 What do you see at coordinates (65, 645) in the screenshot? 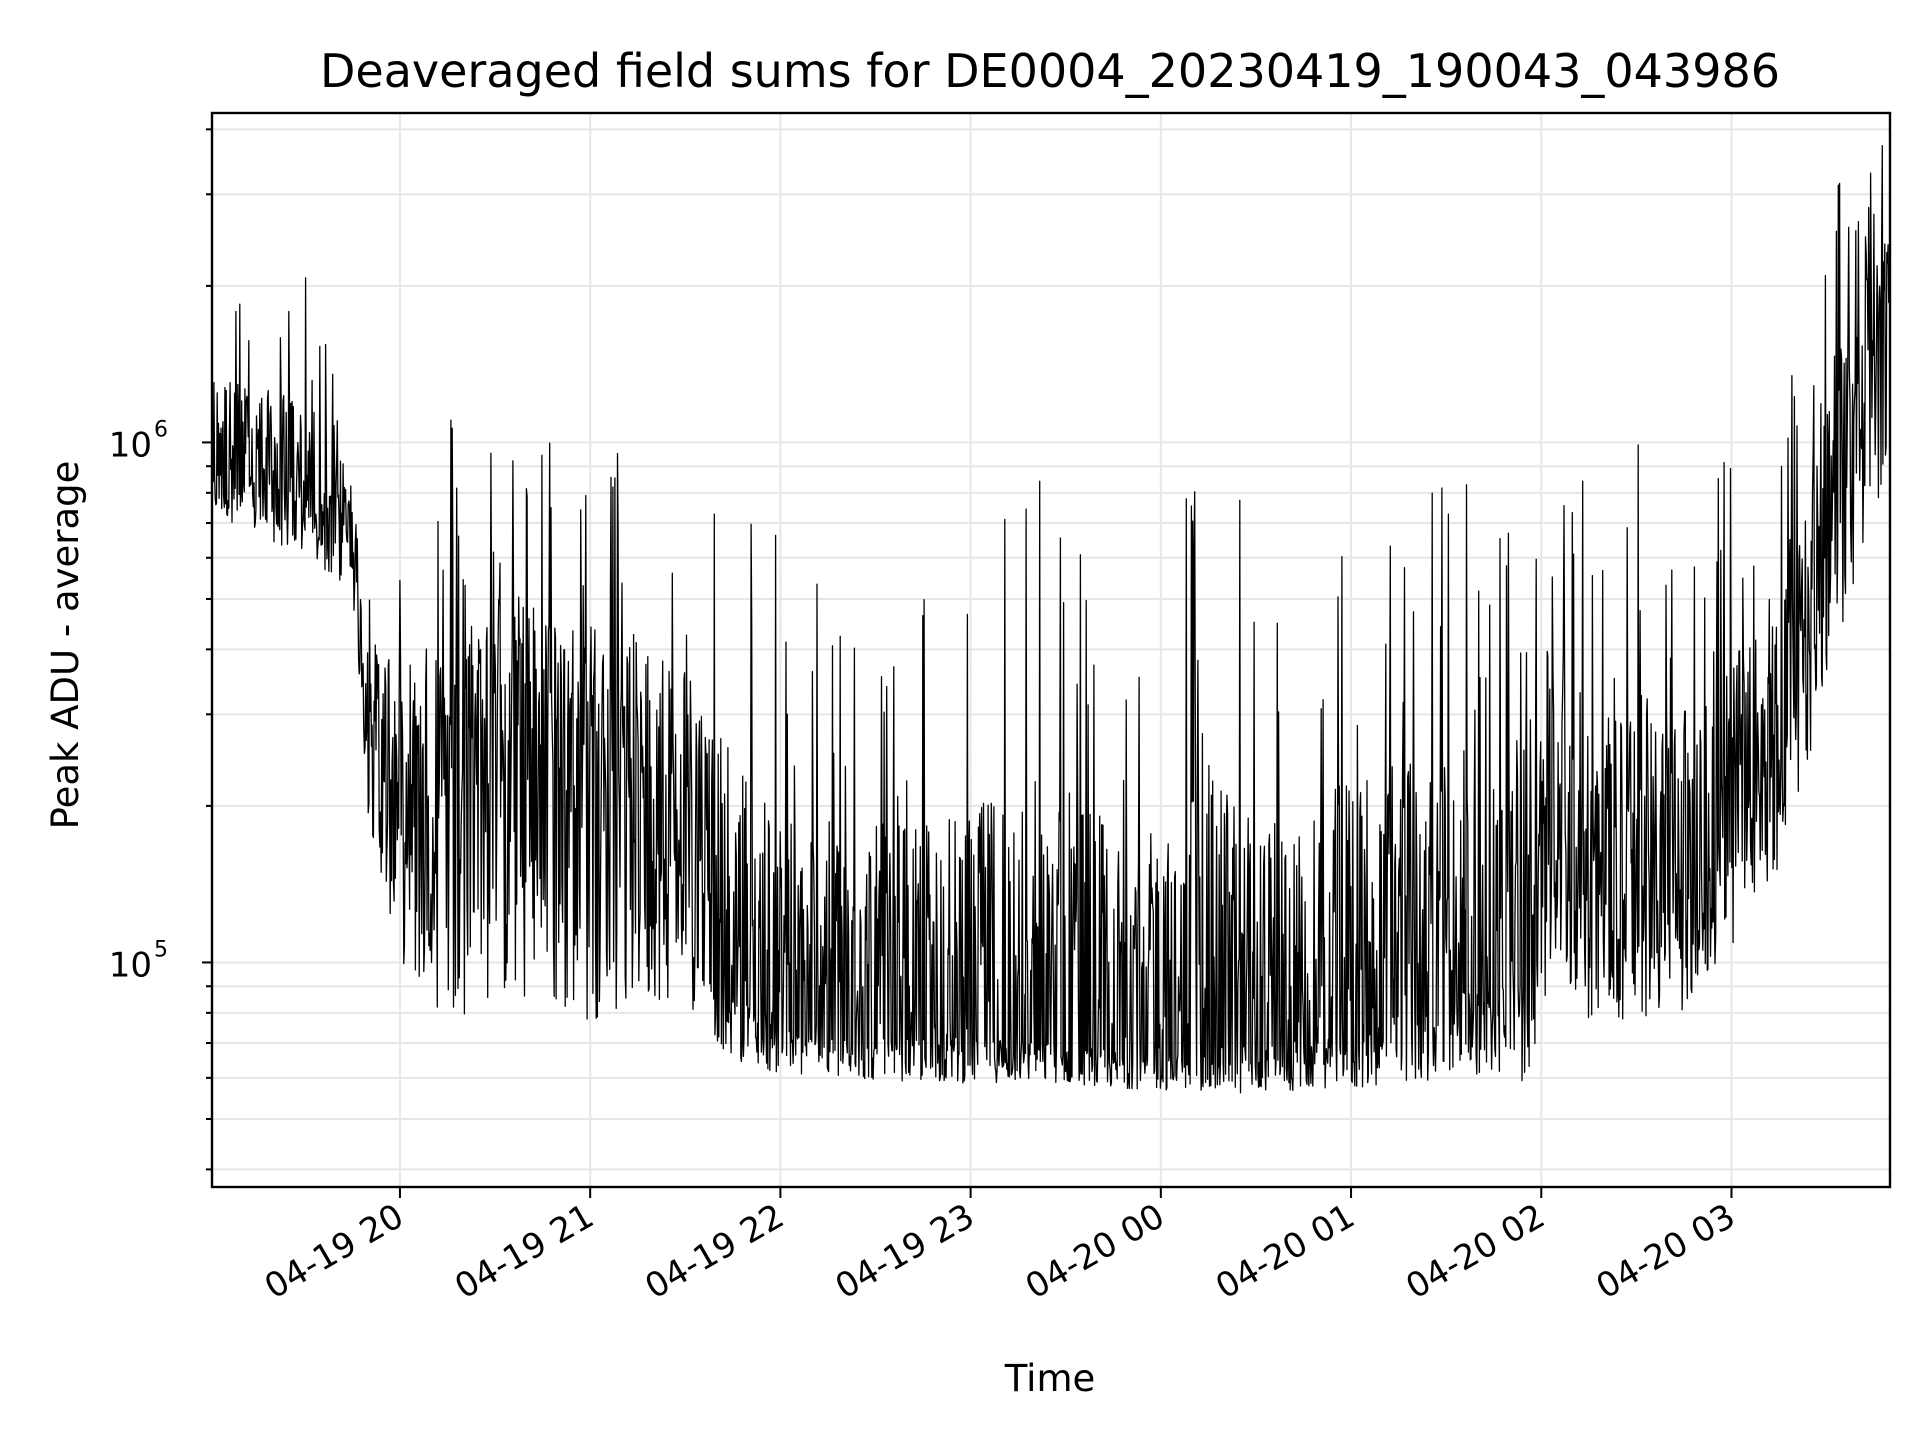
I see `y-axis-label: Peak ADU - average` at bounding box center [65, 645].